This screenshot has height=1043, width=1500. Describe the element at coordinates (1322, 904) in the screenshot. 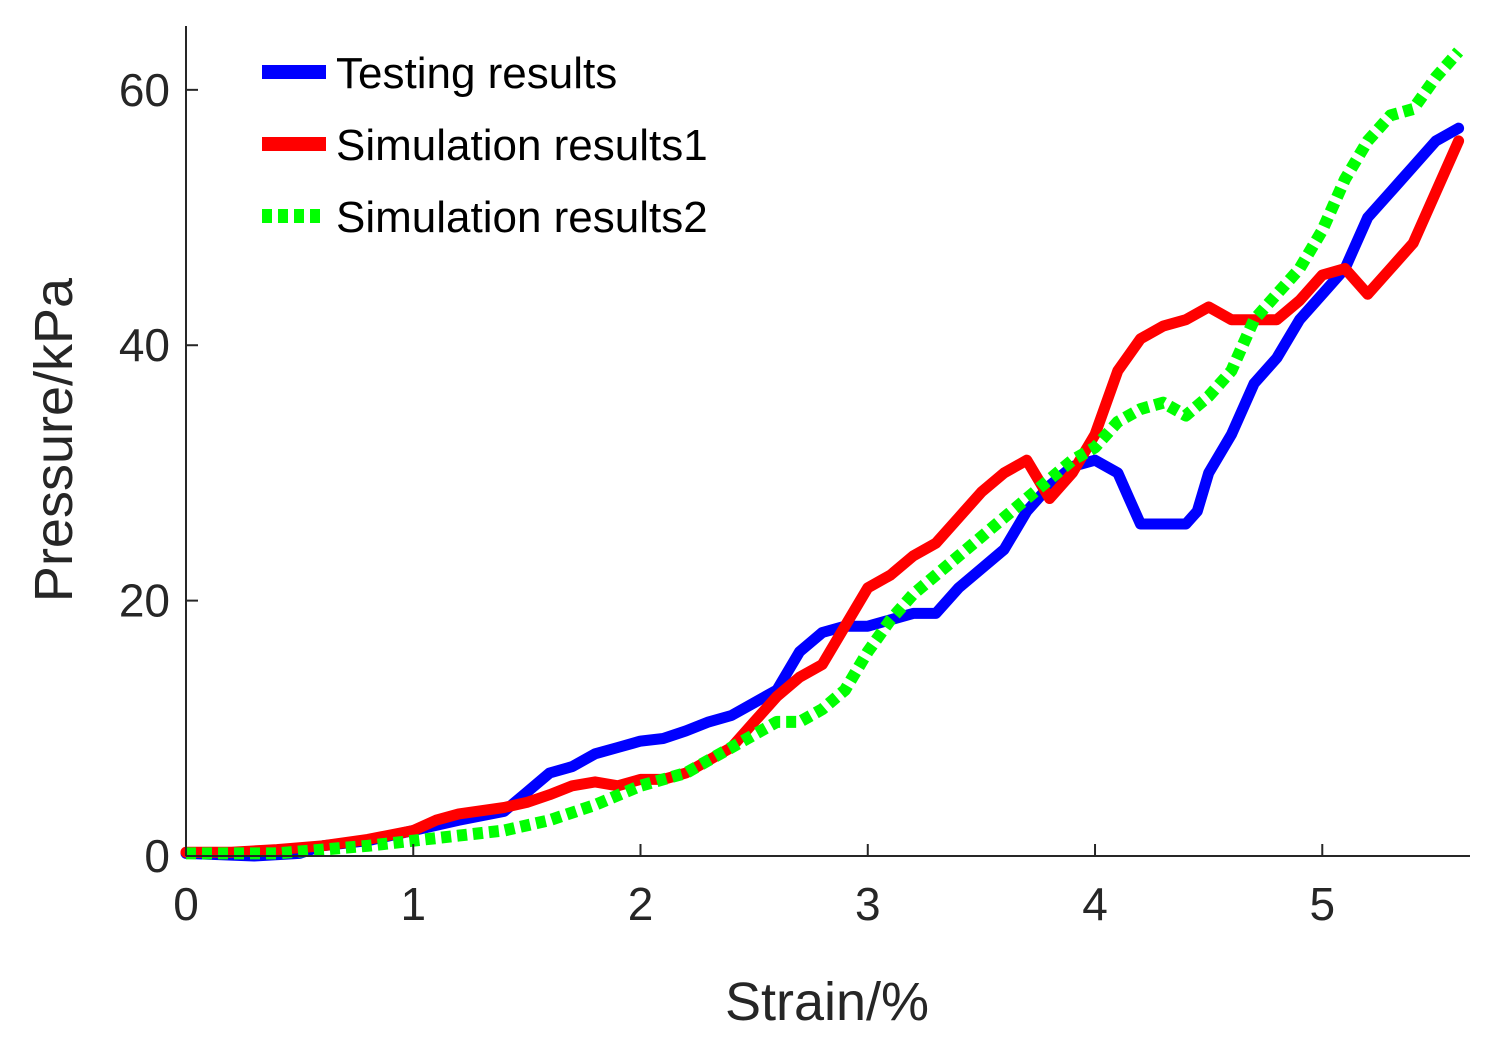

I see `x-tick-label: 5` at that location.